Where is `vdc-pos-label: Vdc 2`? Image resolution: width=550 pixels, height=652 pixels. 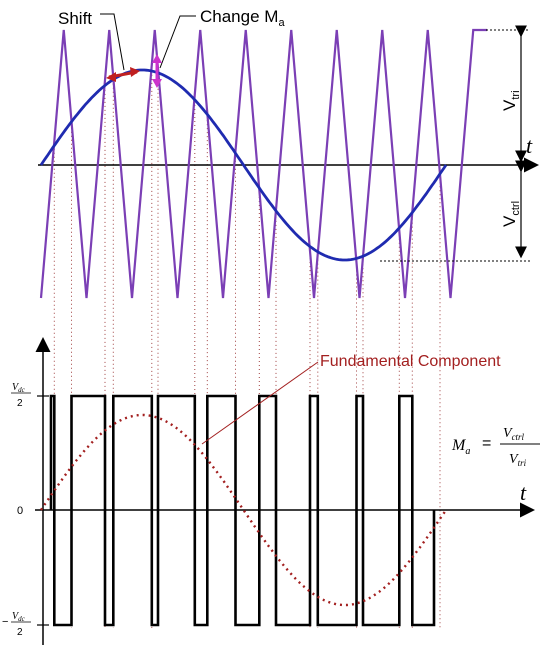
vdc-pos-label: Vdc 2 is located at coordinates (21, 395).